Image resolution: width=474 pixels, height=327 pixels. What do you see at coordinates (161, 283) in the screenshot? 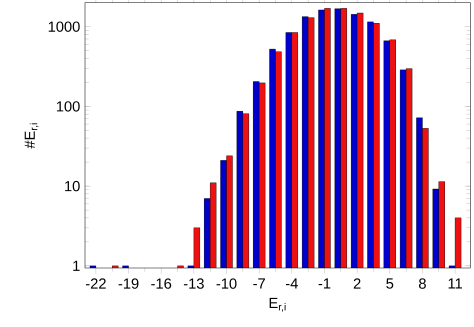
I see `x-tick-label: -16` at bounding box center [161, 283].